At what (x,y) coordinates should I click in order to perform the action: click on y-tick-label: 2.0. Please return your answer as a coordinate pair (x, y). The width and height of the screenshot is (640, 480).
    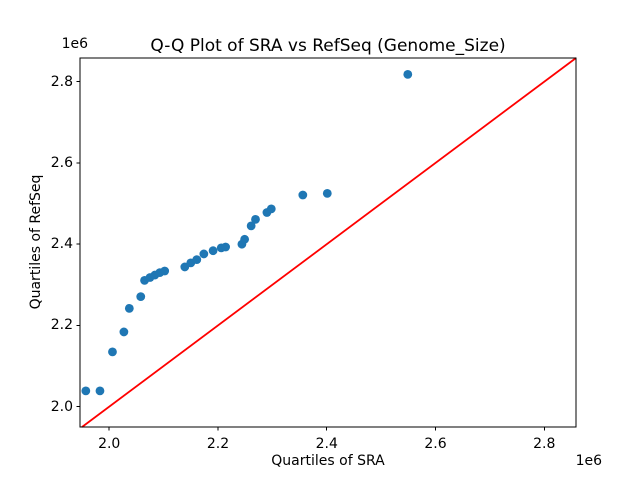
    Looking at the image, I should click on (61, 406).